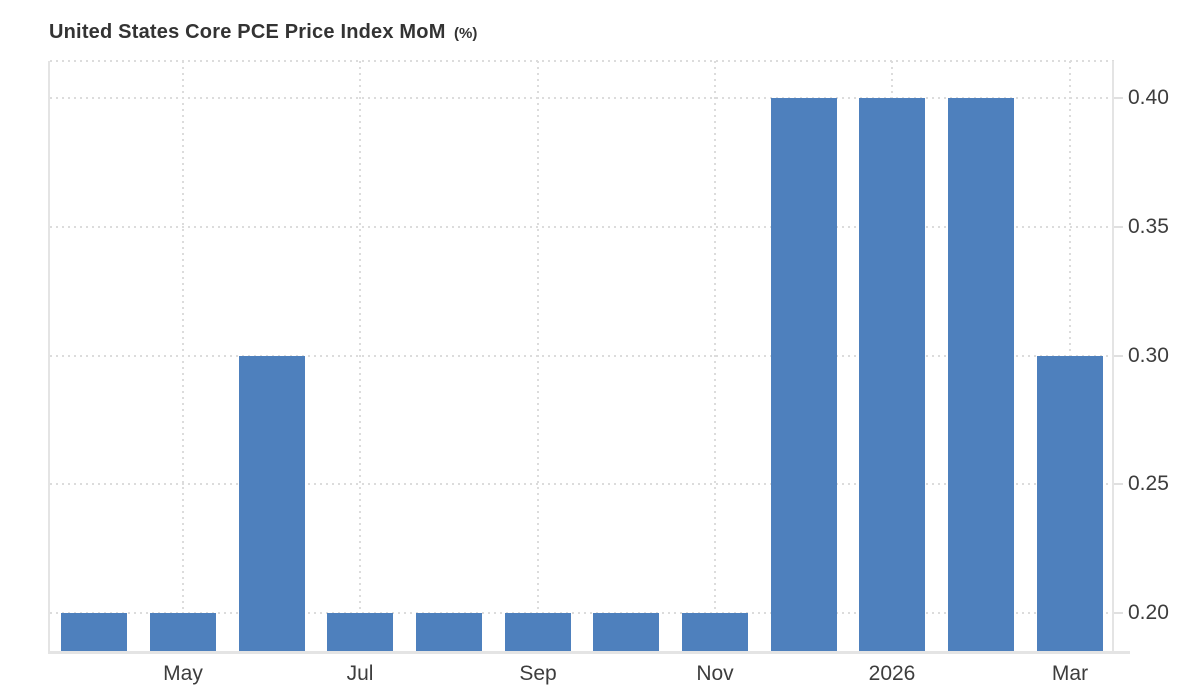 Image resolution: width=1200 pixels, height=690 pixels. What do you see at coordinates (715, 673) in the screenshot?
I see `x-axis-label: Nov` at bounding box center [715, 673].